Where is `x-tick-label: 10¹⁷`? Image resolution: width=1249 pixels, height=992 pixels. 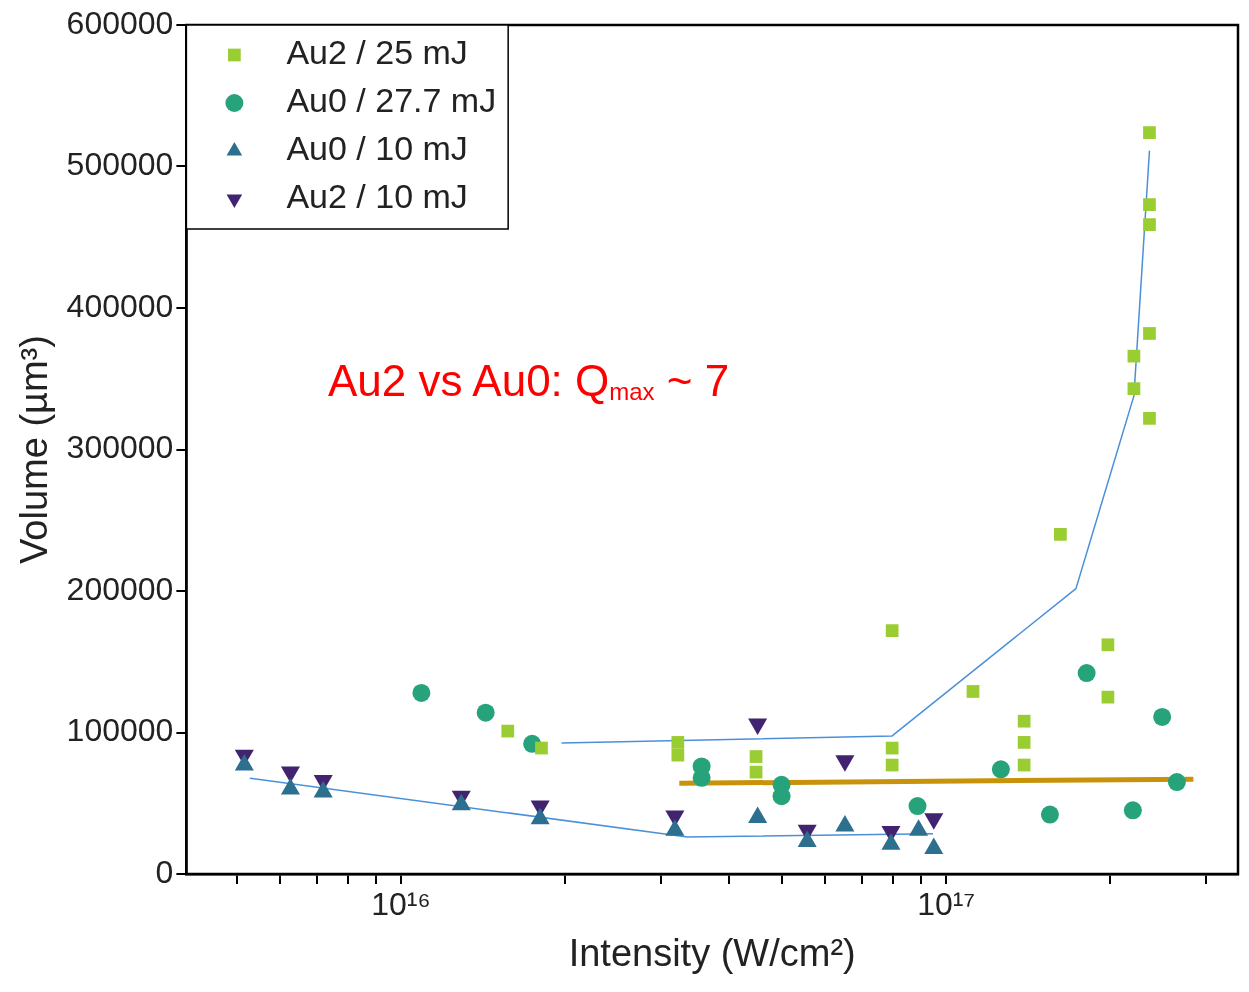
x-tick-label: 10¹⁷ is located at coordinates (946, 904).